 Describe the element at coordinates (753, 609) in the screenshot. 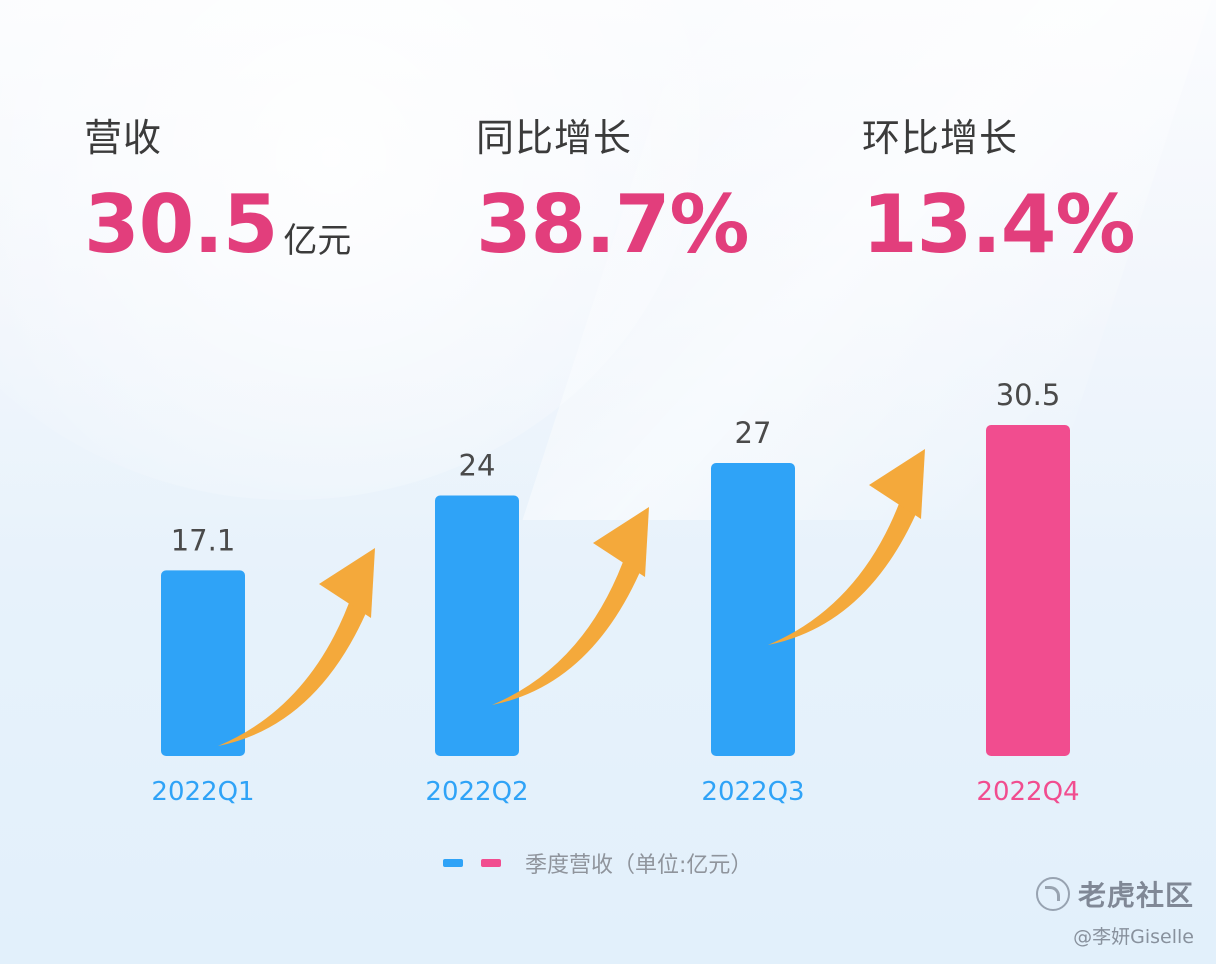

I see `bar-2022Q3` at that location.